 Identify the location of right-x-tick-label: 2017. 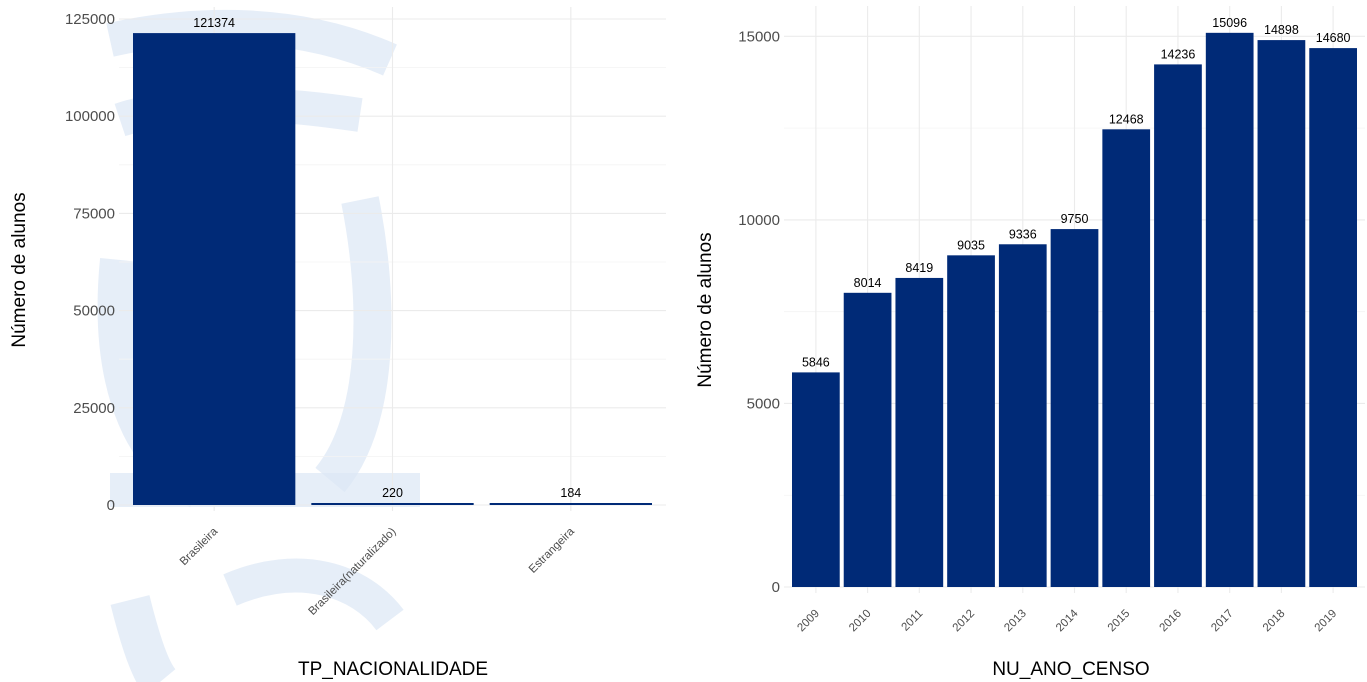
(1222, 621).